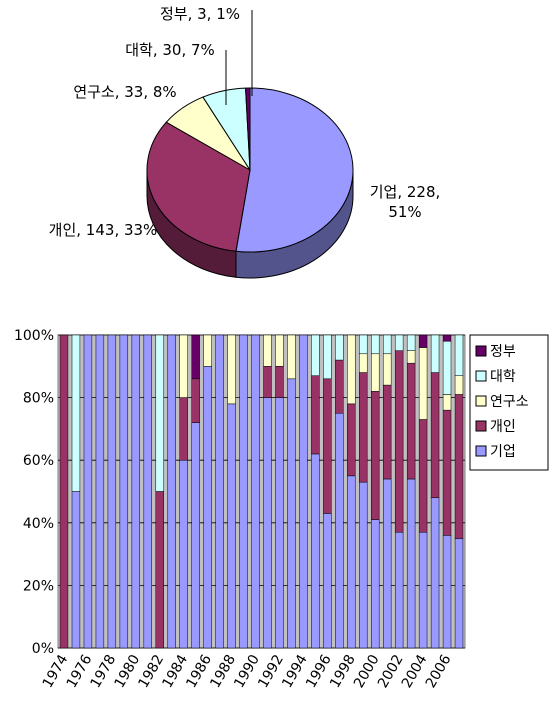 The width and height of the screenshot is (550, 702). What do you see at coordinates (38, 461) in the screenshot?
I see `y-tick-label: 60%` at bounding box center [38, 461].